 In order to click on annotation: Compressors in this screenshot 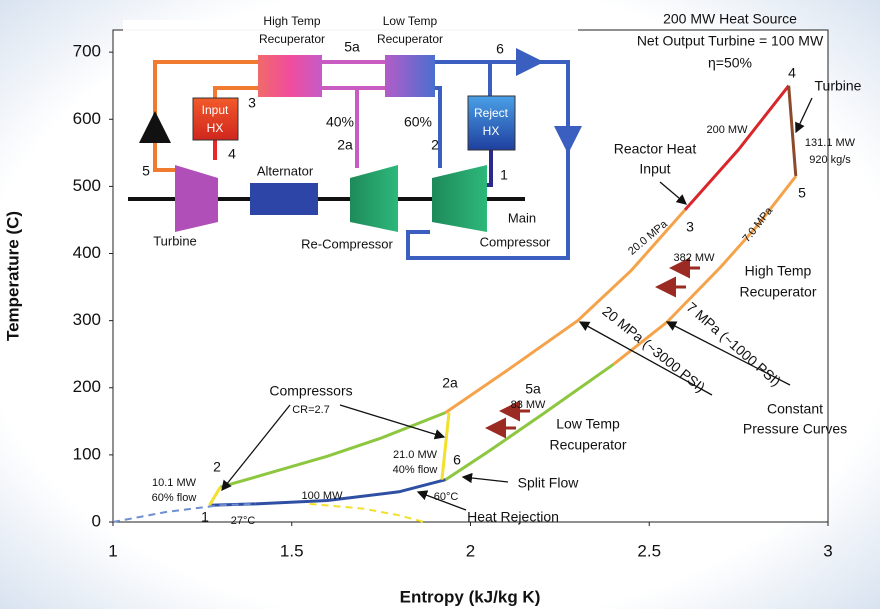, I will do `click(310, 391)`.